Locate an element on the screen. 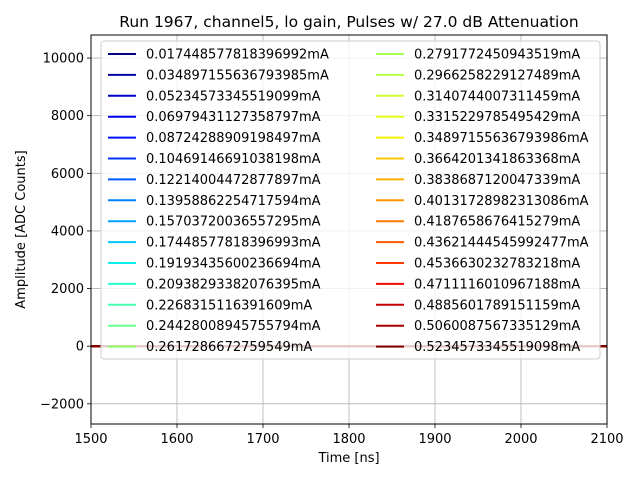 The image size is (640, 480). x-tick-label: 1700 is located at coordinates (262, 439).